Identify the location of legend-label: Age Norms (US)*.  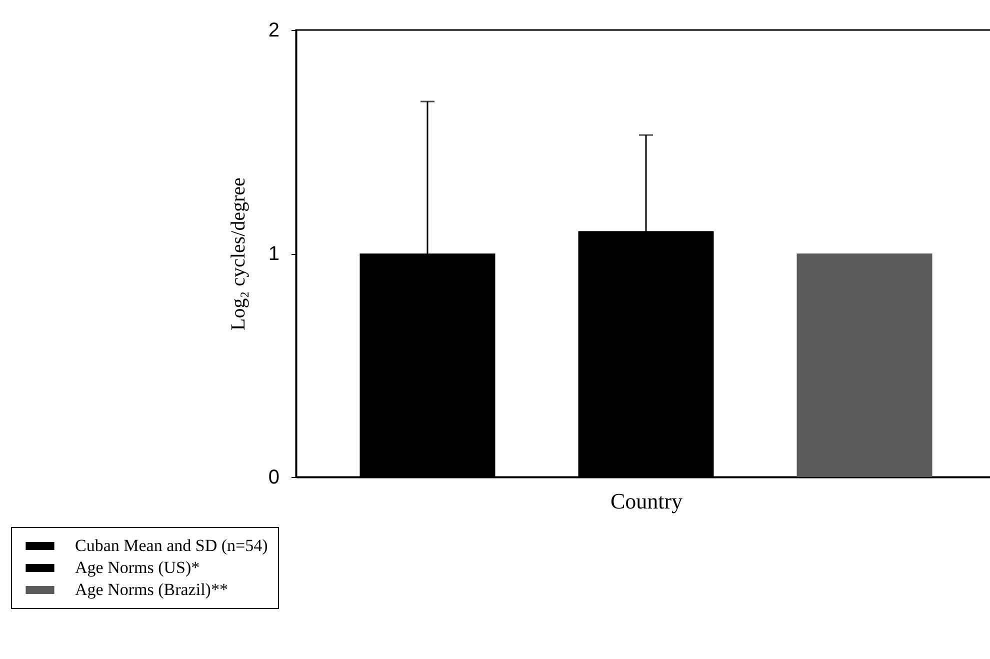
(137, 567).